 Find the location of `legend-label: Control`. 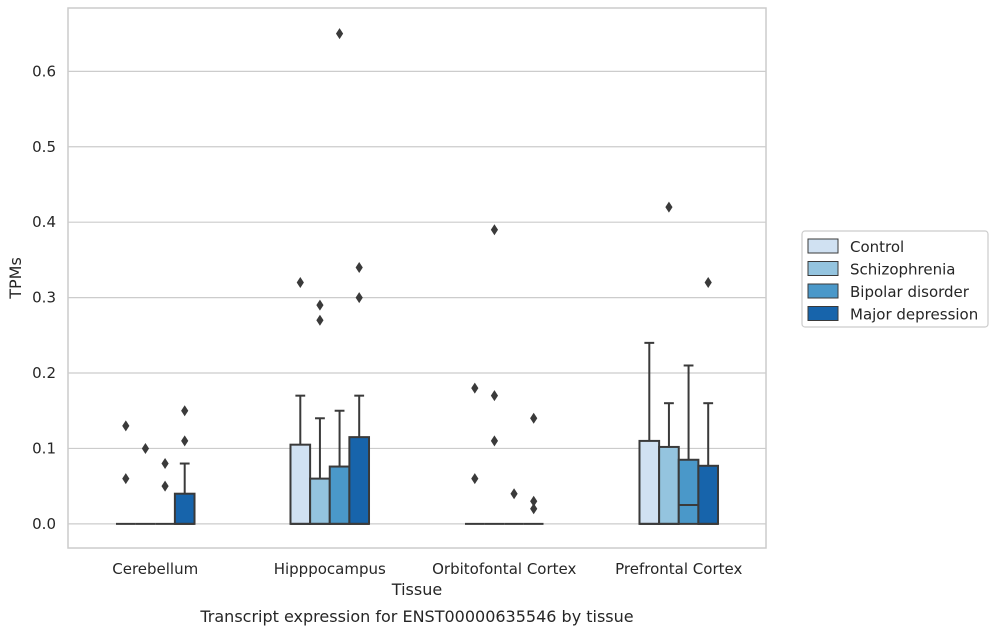

legend-label: Control is located at coordinates (877, 247).